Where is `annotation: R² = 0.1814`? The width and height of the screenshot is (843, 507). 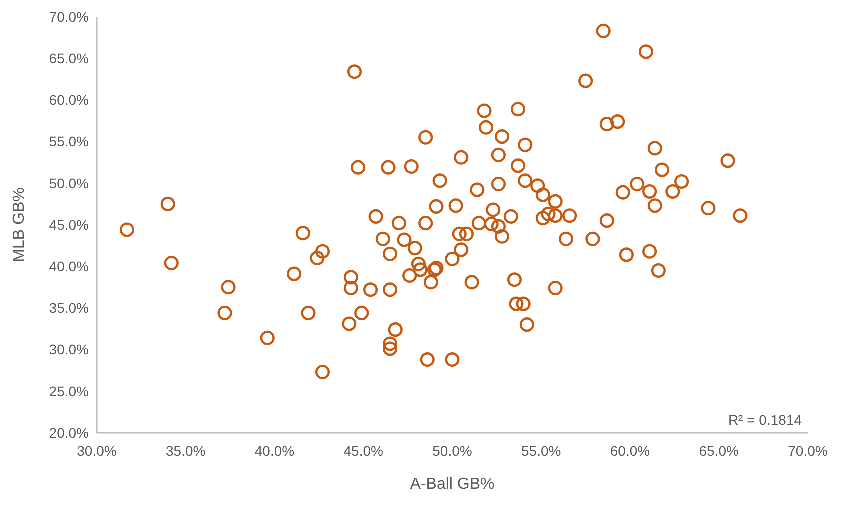
annotation: R² = 0.1814 is located at coordinates (765, 420).